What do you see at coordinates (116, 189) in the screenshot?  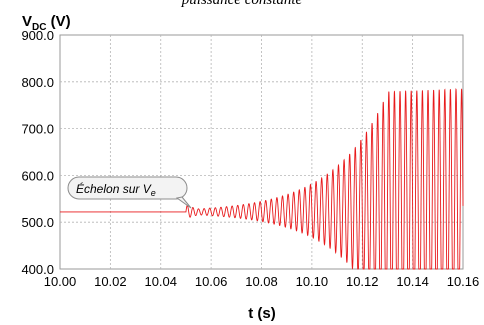 I see `annotation-label: Échelon sur Ve` at bounding box center [116, 189].